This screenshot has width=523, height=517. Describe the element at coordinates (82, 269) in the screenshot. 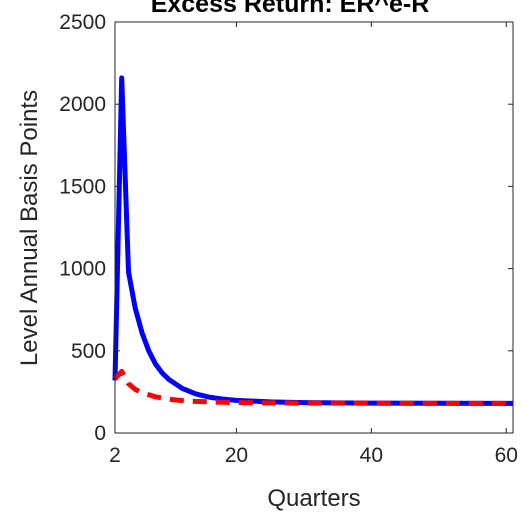

I see `y-tick-label: 1000` at that location.